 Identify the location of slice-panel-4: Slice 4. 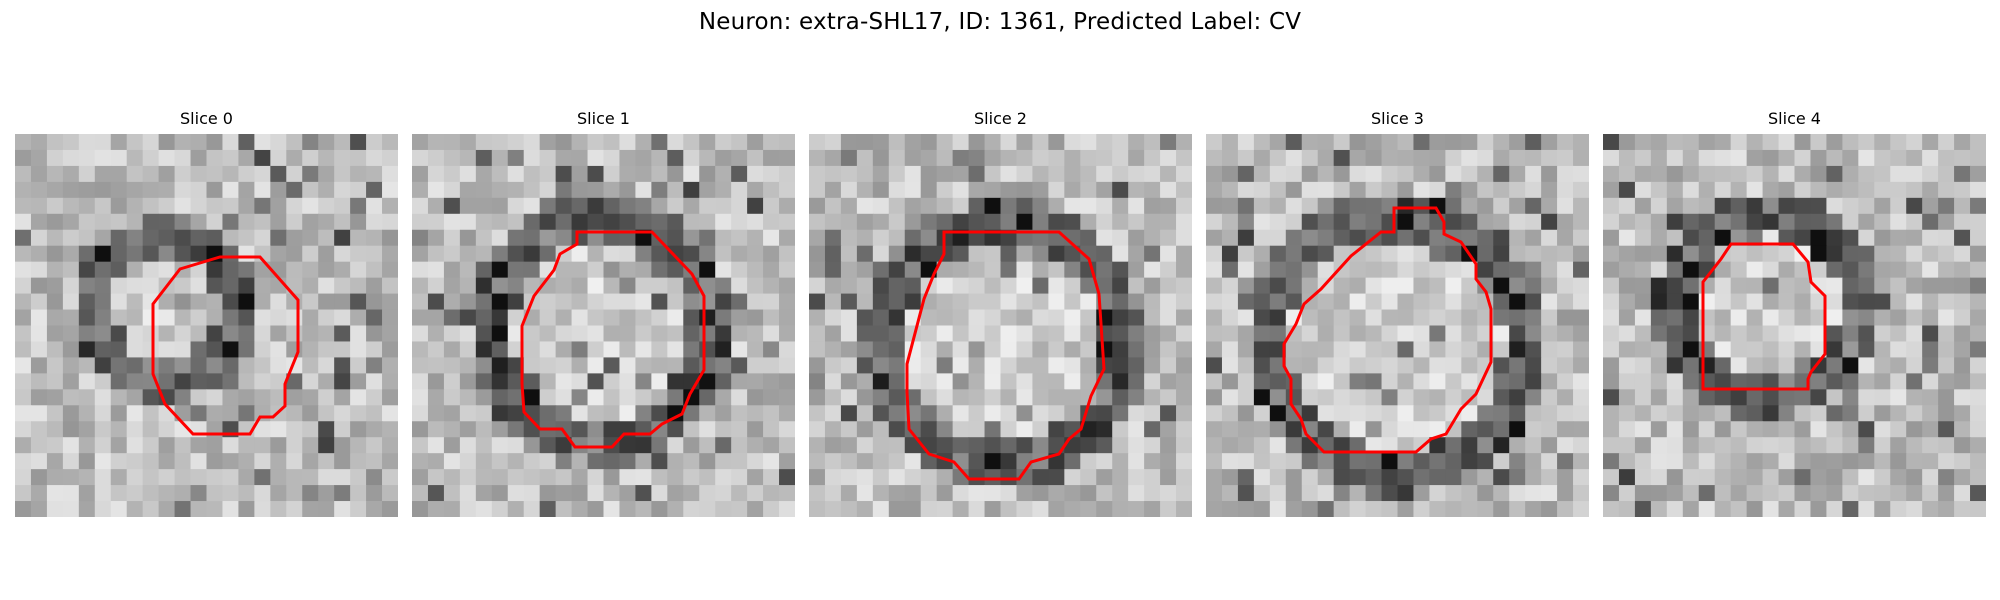
(1794, 312).